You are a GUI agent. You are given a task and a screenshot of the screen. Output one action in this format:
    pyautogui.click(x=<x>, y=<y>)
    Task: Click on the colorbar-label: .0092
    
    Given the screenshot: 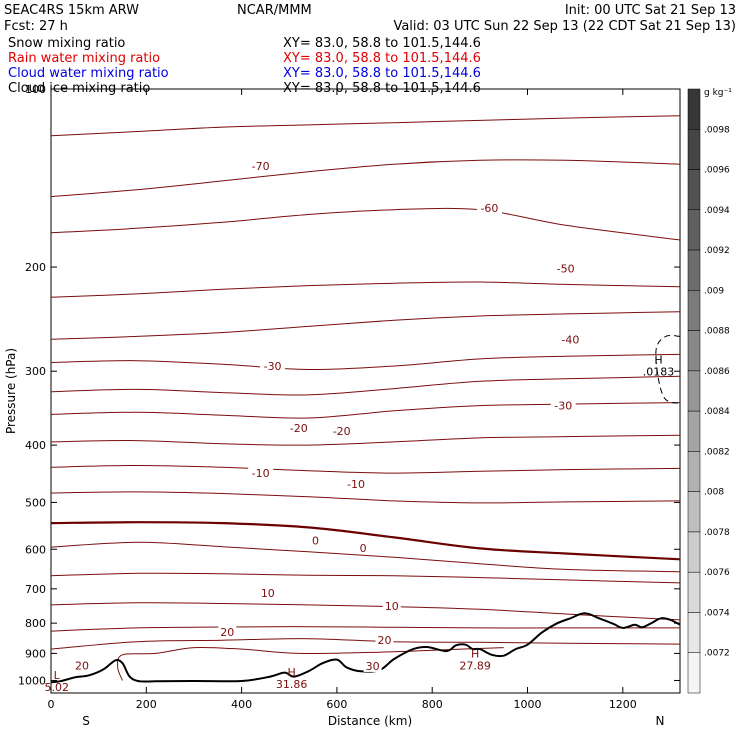 What is the action you would take?
    pyautogui.click(x=717, y=251)
    